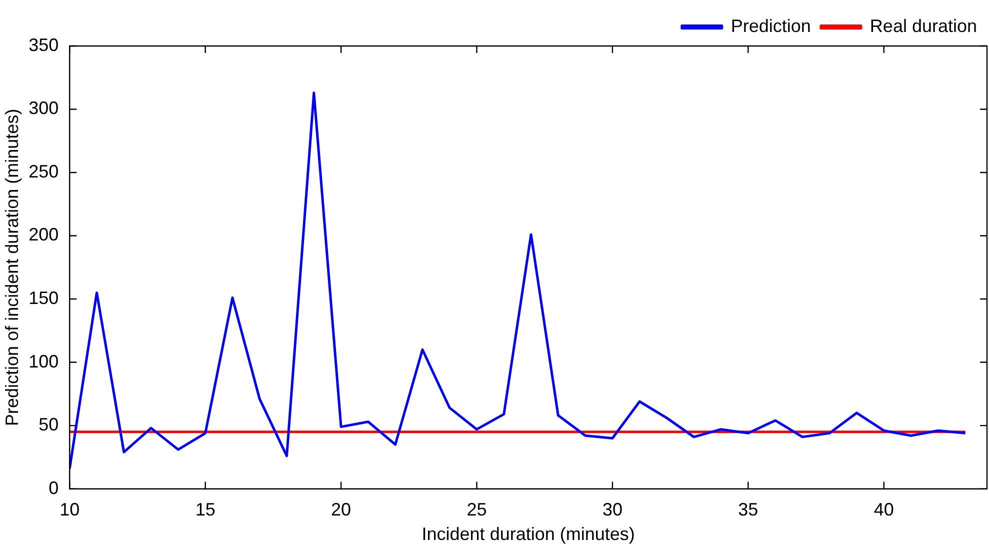 The height and width of the screenshot is (546, 989). Describe the element at coordinates (612, 510) in the screenshot. I see `x-tick-label: 30` at that location.